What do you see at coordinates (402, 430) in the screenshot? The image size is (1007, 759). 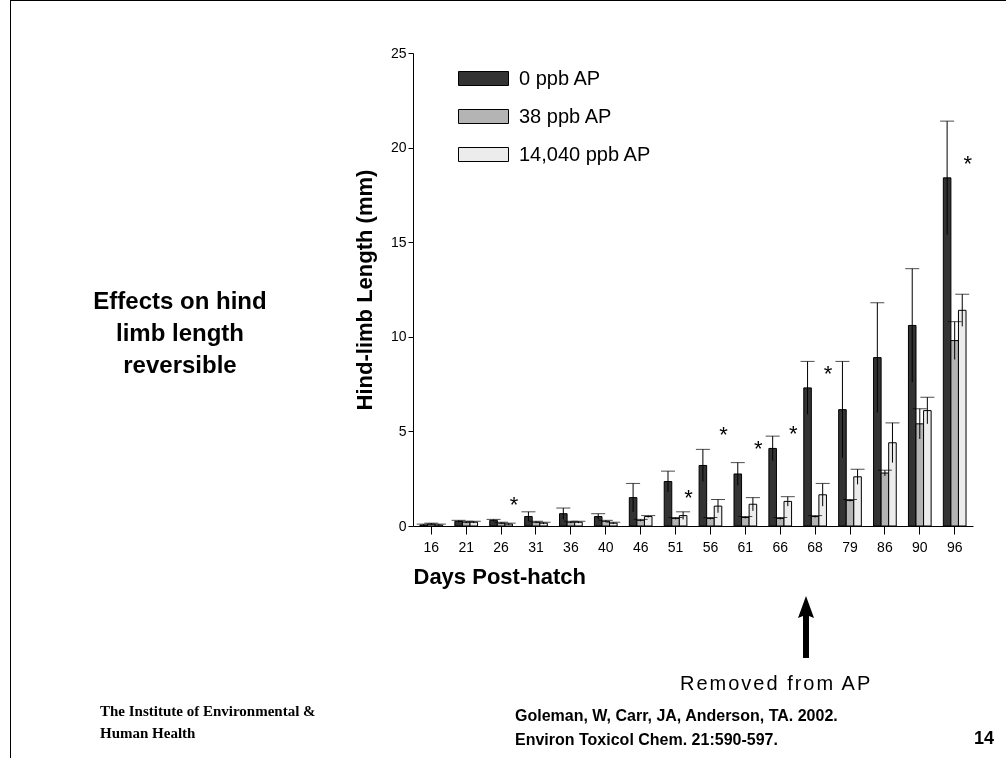 I see `y-tick-label: 5` at bounding box center [402, 430].